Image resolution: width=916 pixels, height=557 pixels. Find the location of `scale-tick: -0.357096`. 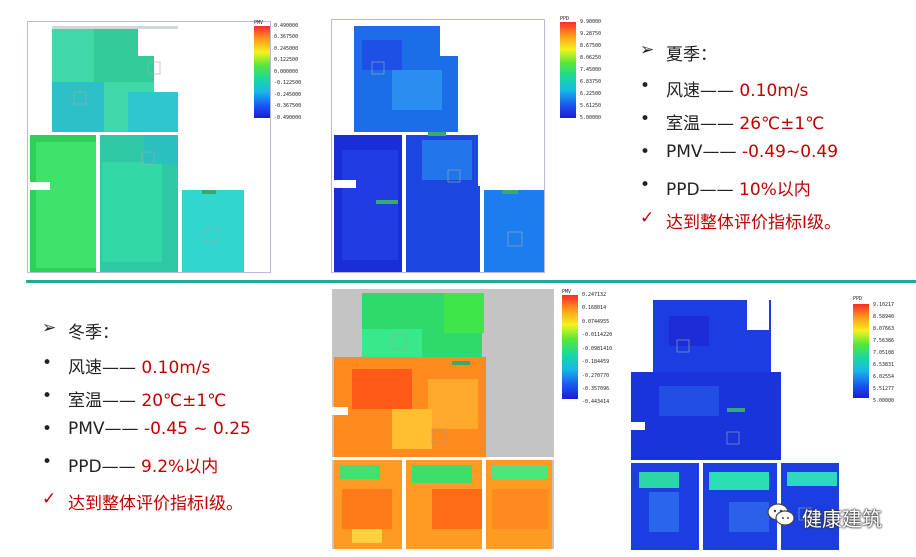

scale-tick: -0.357096 is located at coordinates (596, 389).